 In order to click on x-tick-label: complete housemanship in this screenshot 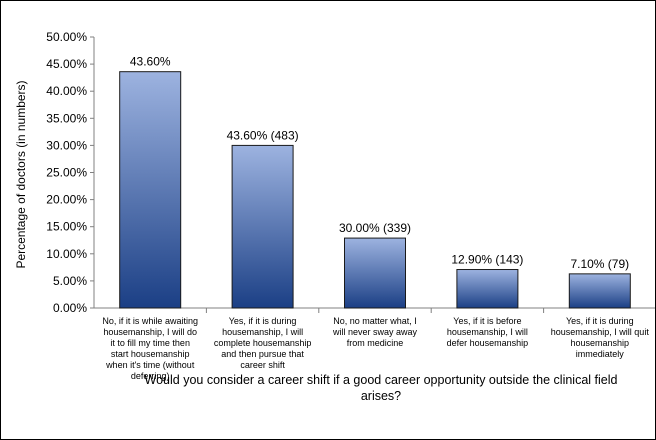, I will do `click(263, 343)`.